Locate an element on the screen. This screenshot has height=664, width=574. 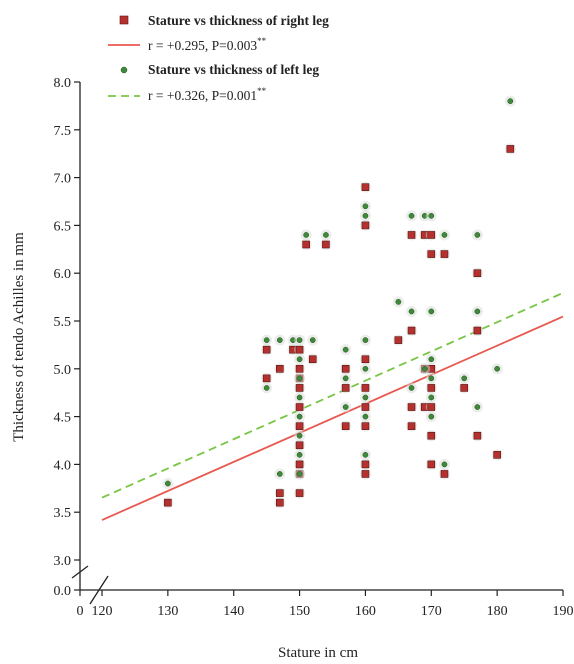
x-tick-label: 140 is located at coordinates (233, 611).